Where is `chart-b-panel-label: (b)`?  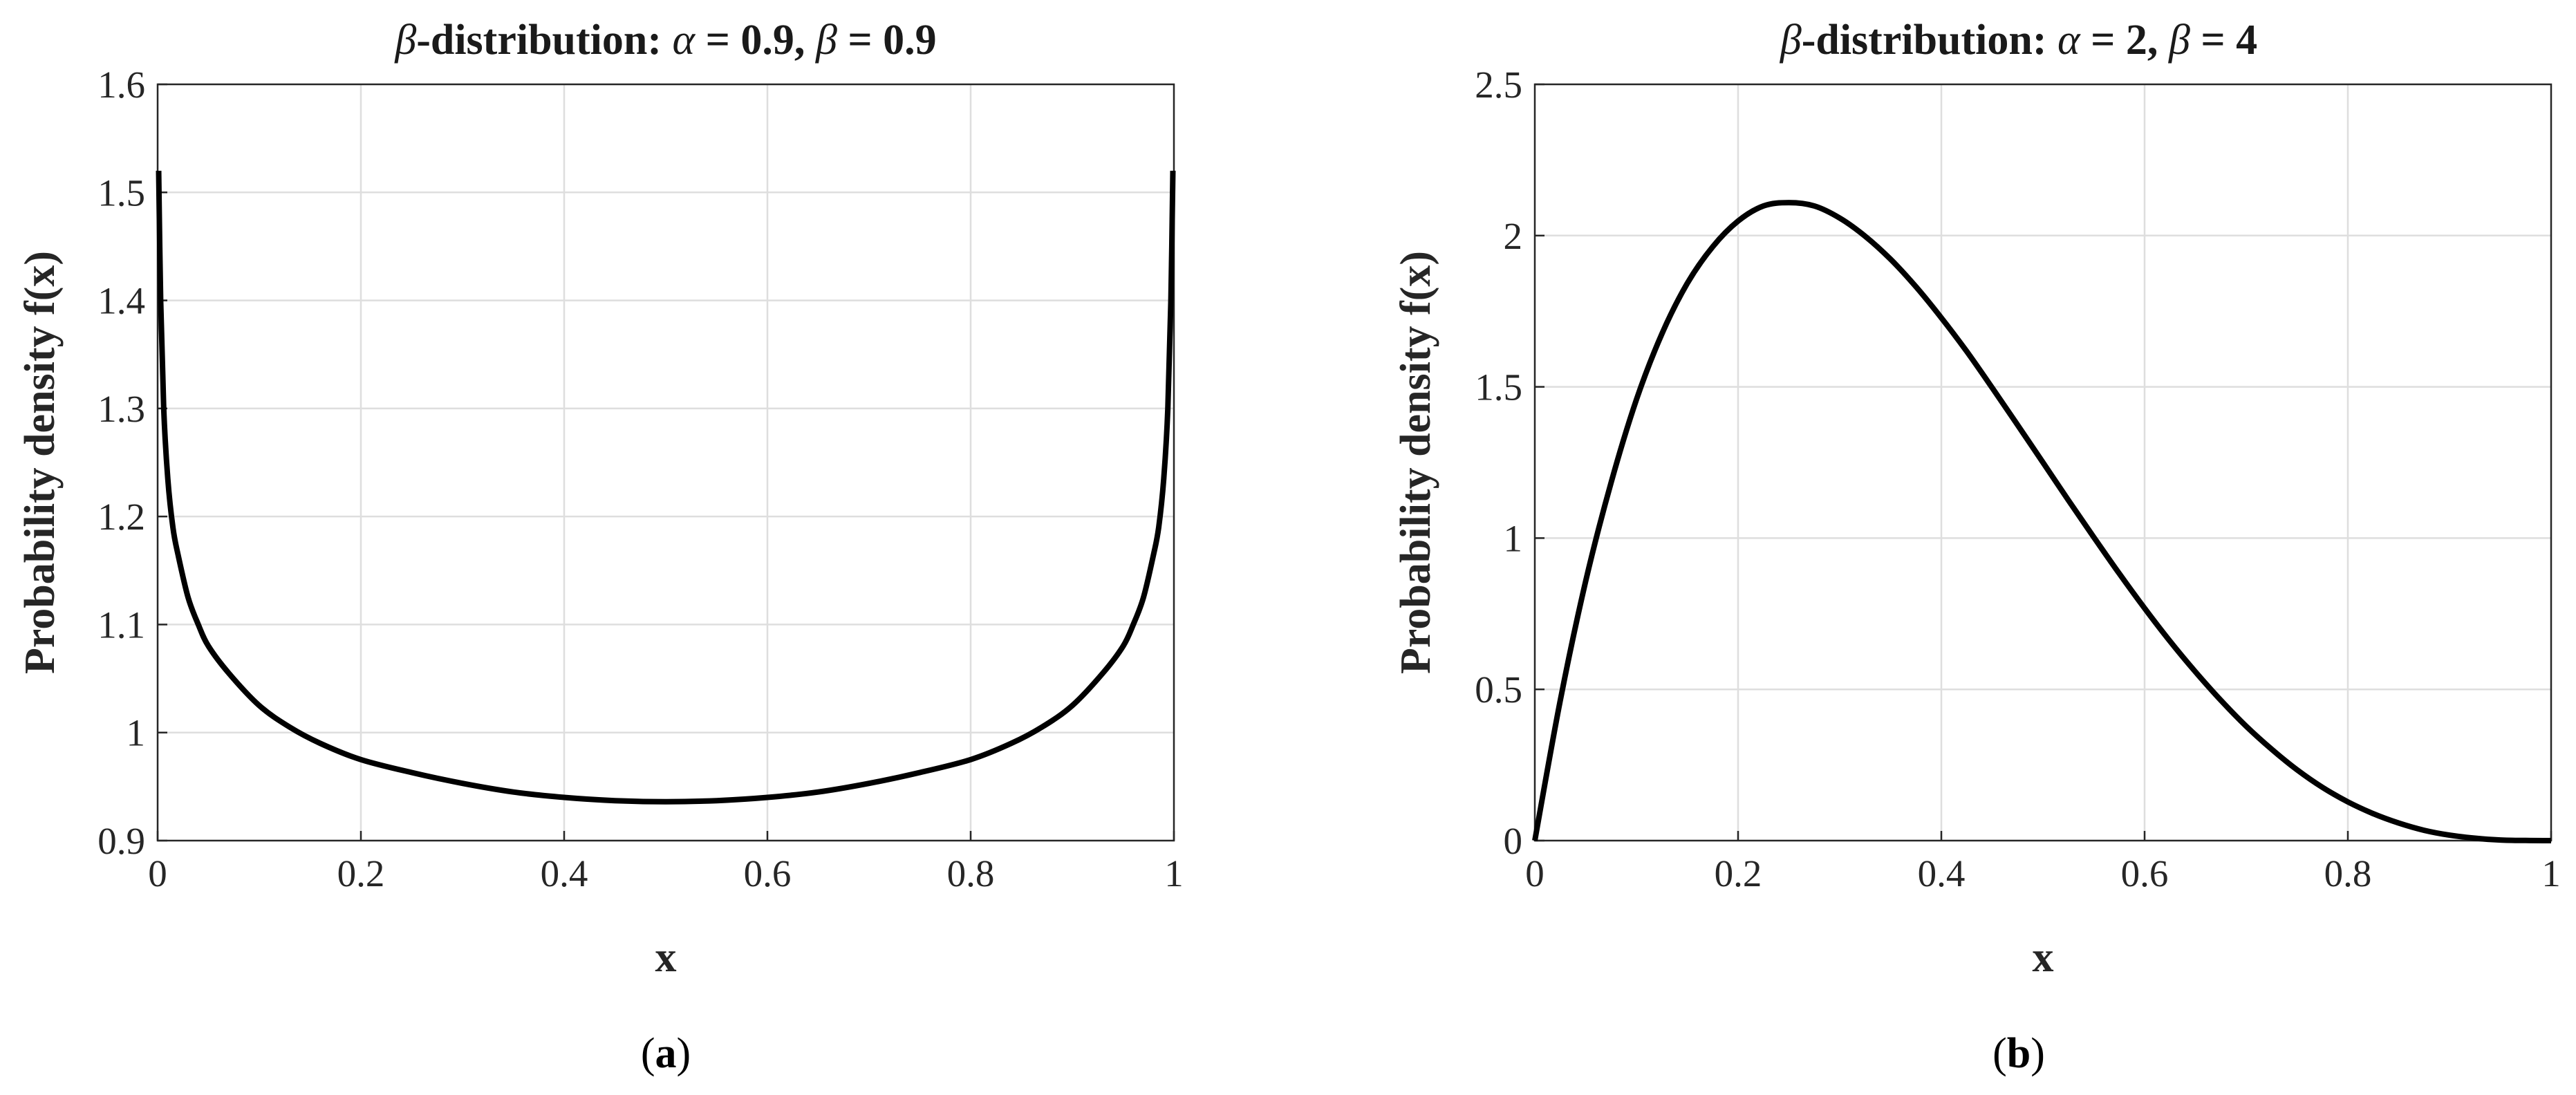
chart-b-panel-label: (b) is located at coordinates (2018, 1053).